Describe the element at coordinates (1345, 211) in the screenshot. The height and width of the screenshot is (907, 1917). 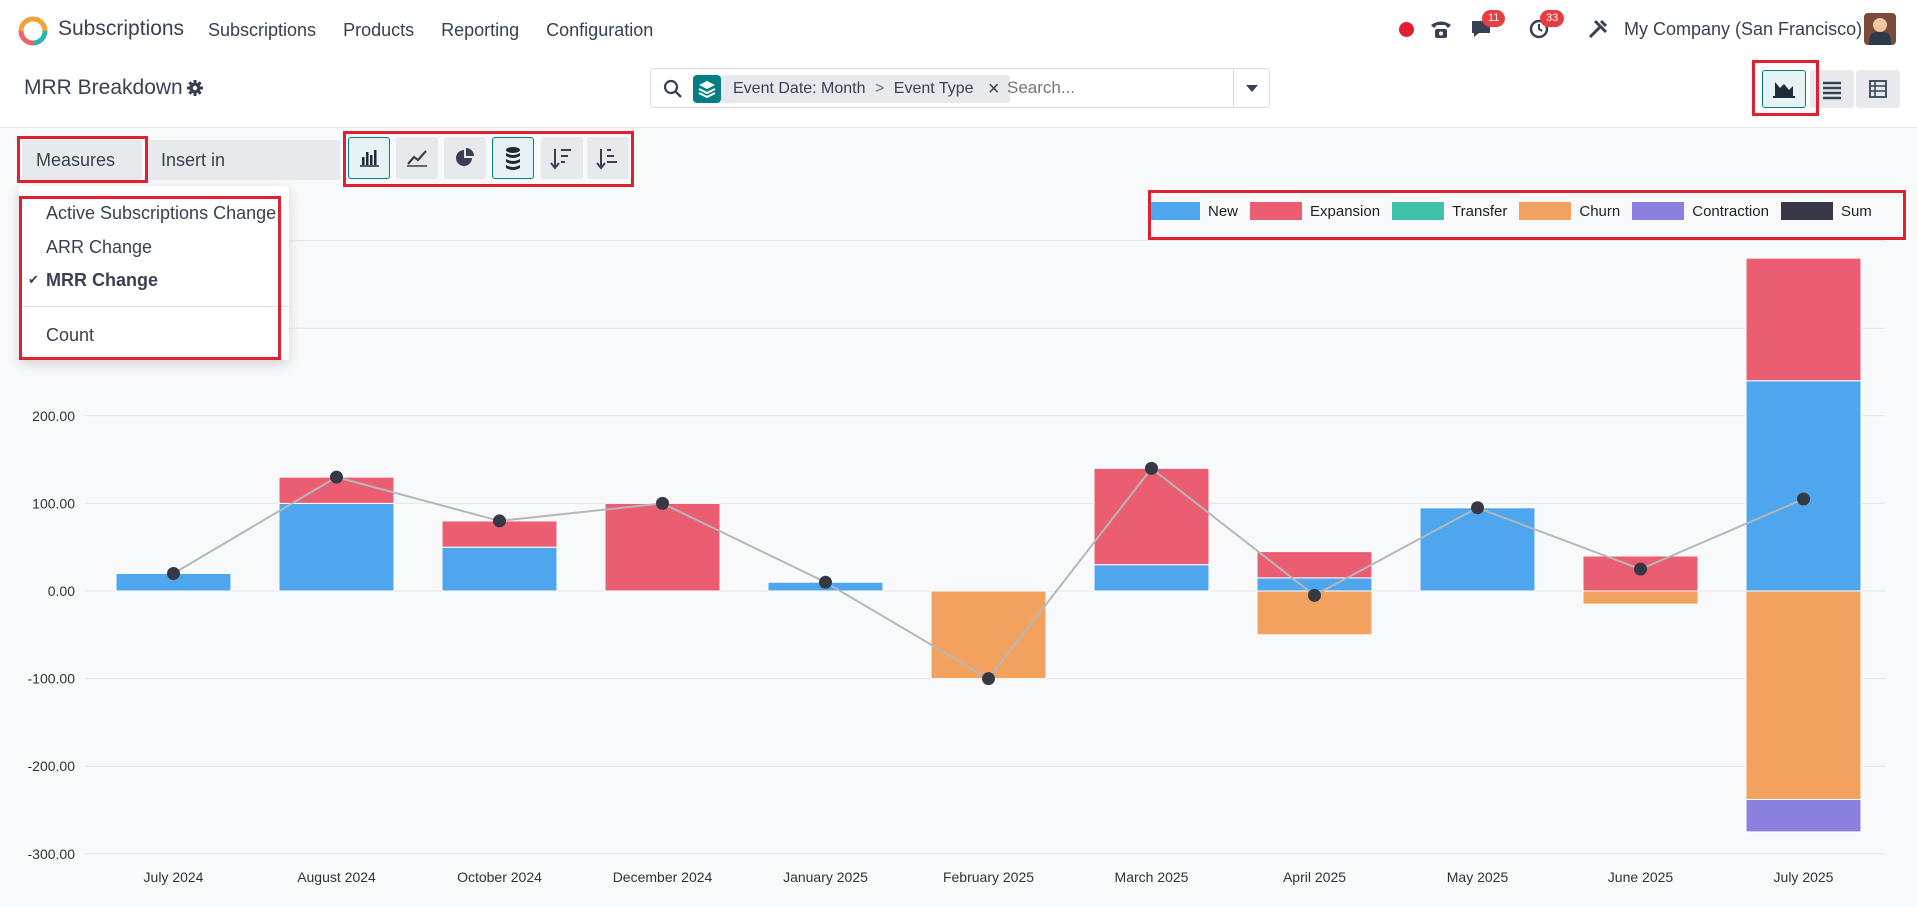
I see `legend-label: Expansion` at that location.